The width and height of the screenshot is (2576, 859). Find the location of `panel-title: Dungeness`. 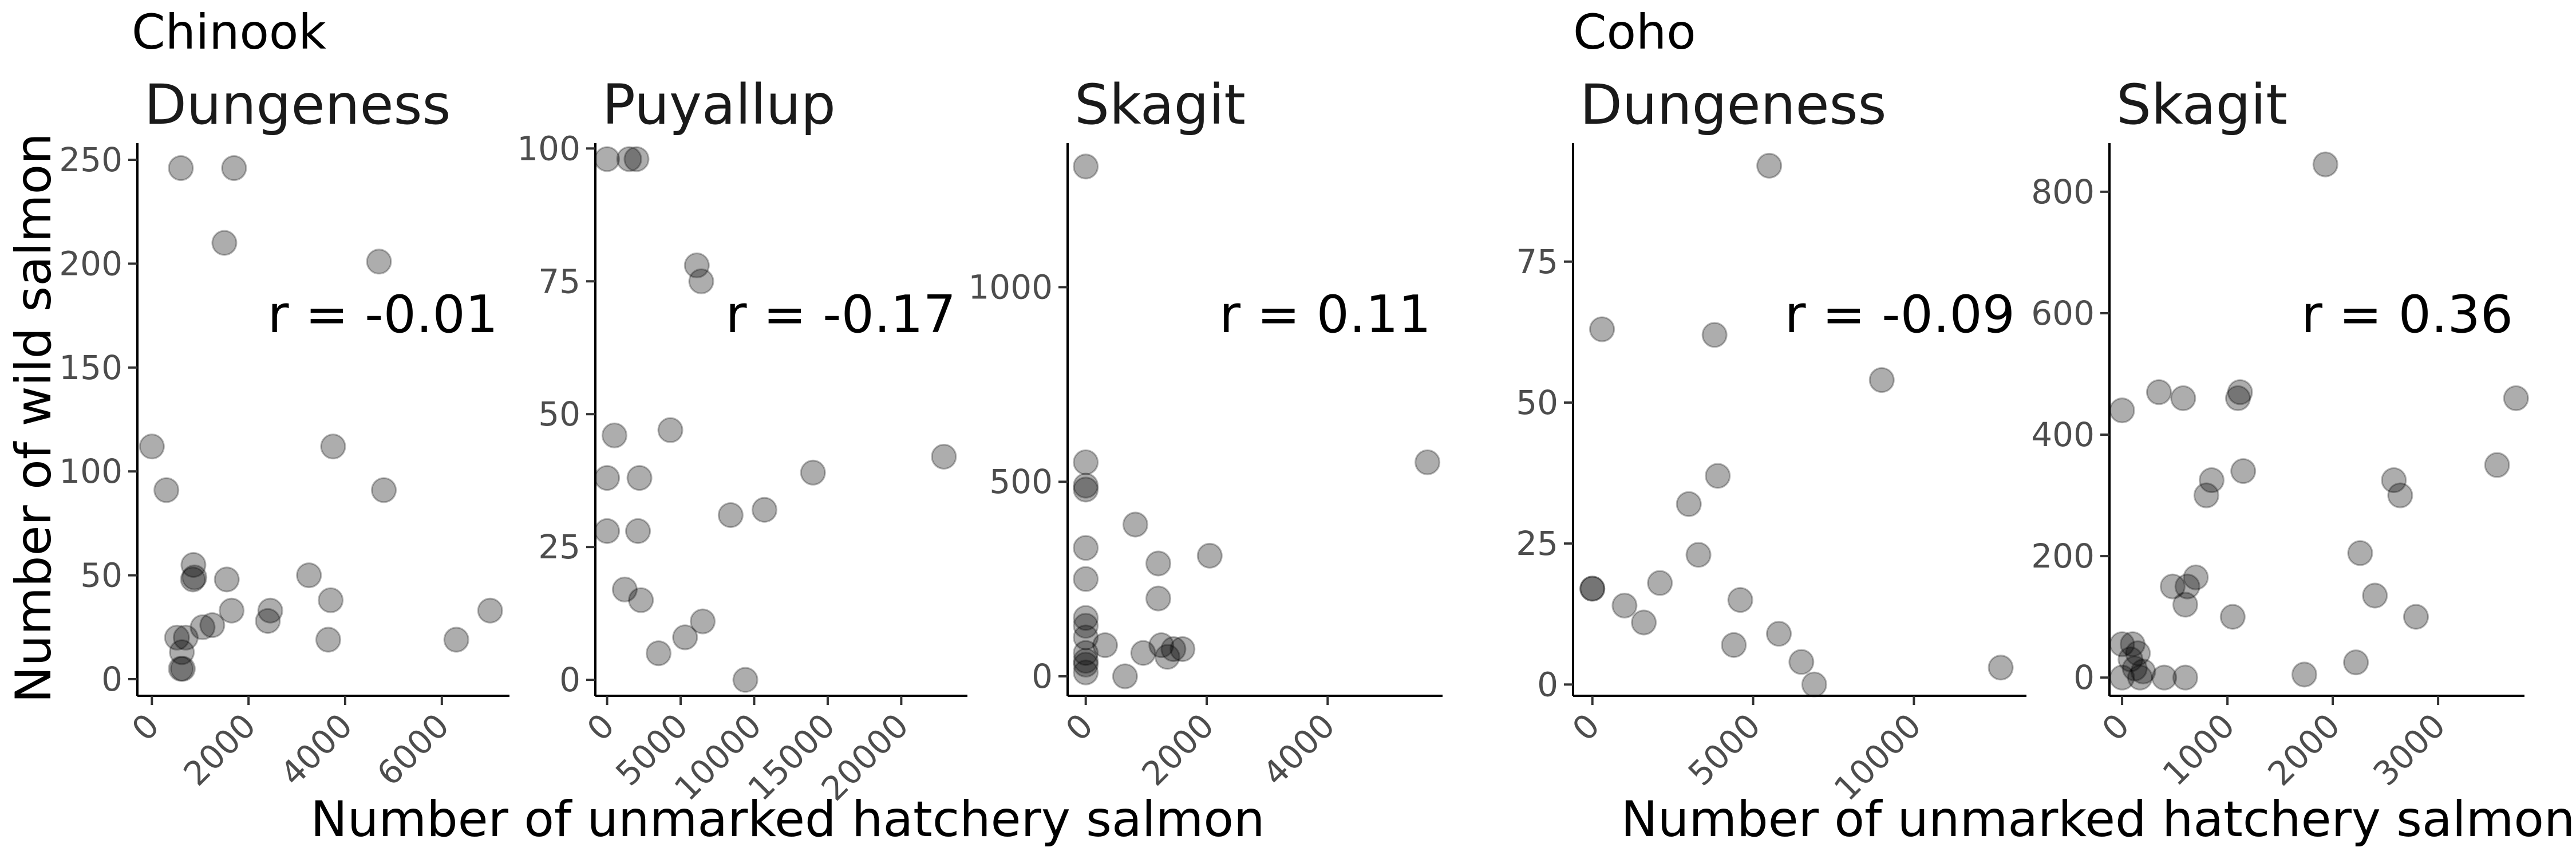

panel-title: Dungeness is located at coordinates (1733, 105).